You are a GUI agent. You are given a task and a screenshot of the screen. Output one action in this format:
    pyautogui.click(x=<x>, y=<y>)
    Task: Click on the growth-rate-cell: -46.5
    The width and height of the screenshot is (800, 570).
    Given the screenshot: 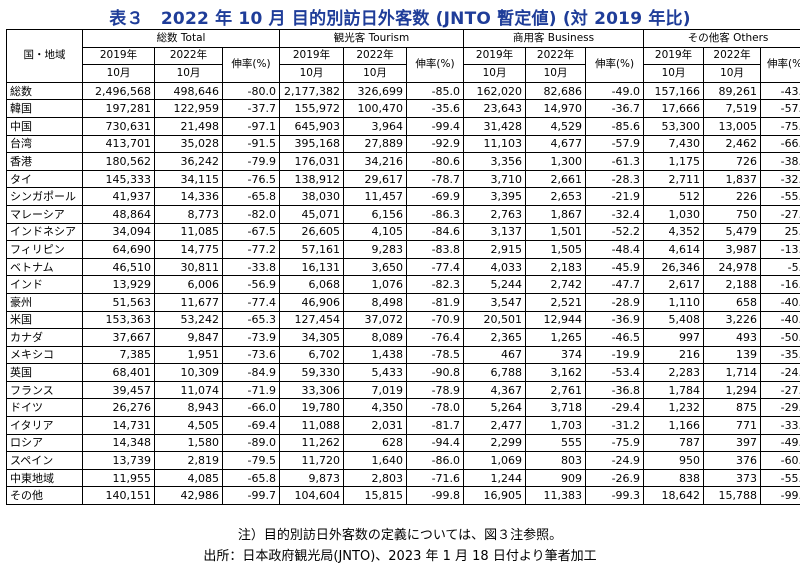 What is the action you would take?
    pyautogui.click(x=615, y=337)
    